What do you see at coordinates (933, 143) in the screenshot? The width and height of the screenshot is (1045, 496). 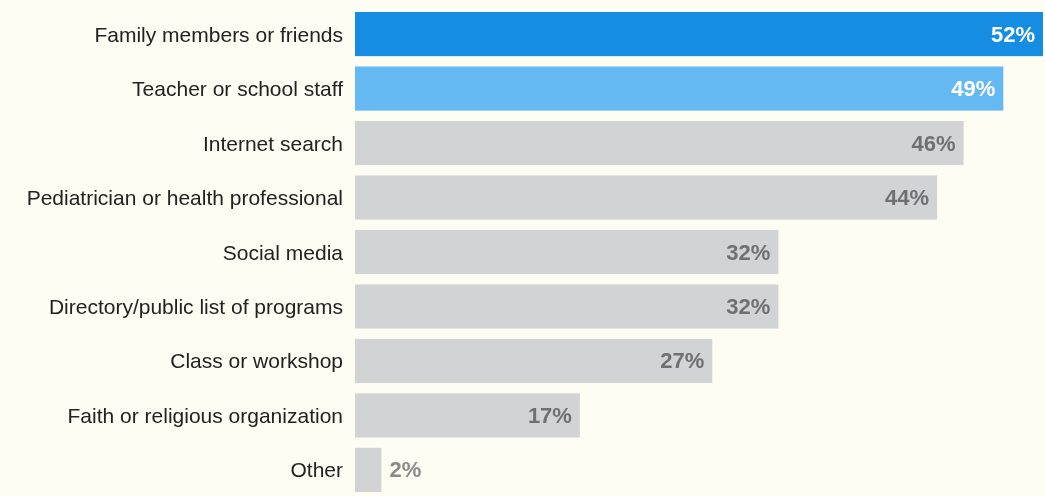 I see `data-label: 46%` at bounding box center [933, 143].